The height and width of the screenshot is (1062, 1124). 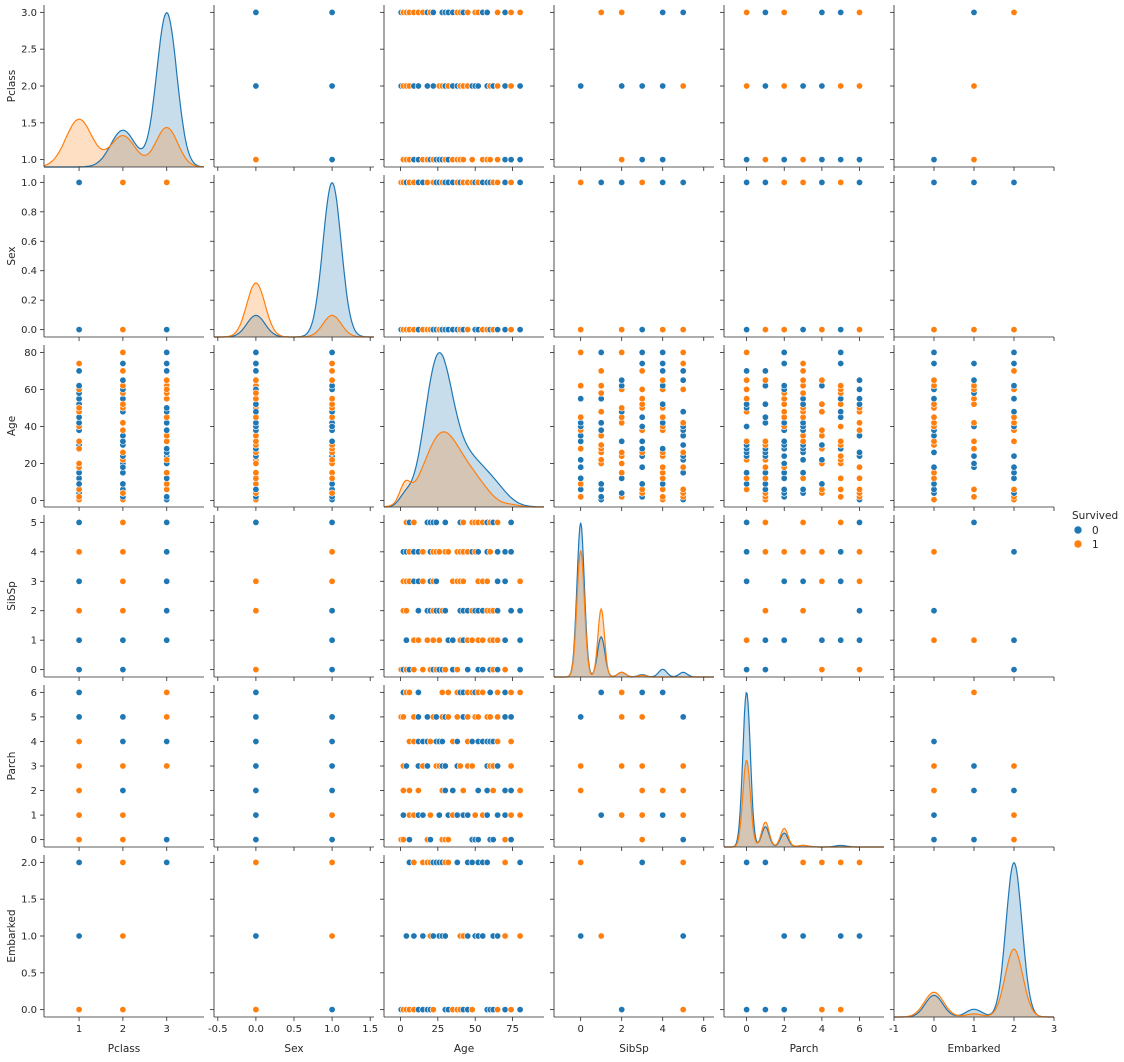 What do you see at coordinates (29, 212) in the screenshot?
I see `y-tick-label: 0.8` at bounding box center [29, 212].